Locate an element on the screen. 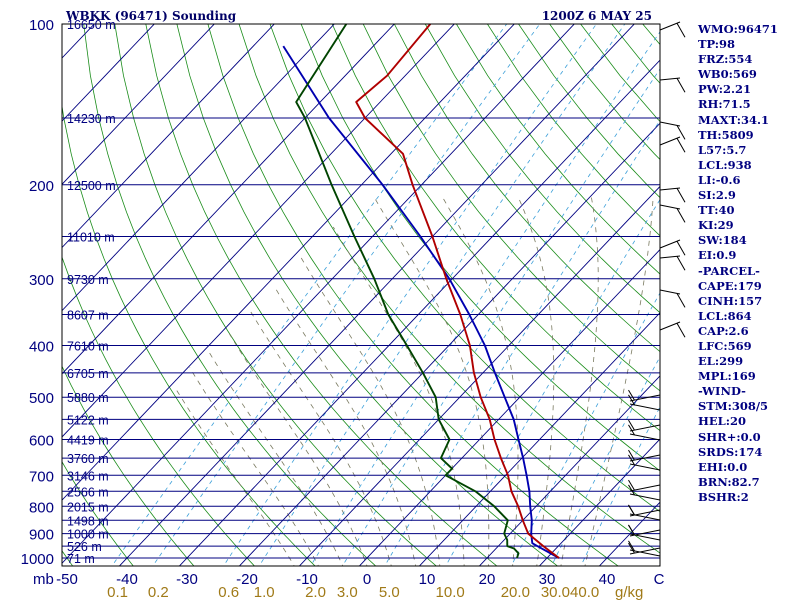 Image resolution: width=800 pixels, height=600 pixels. index-line: SRDS:174 is located at coordinates (730, 451).